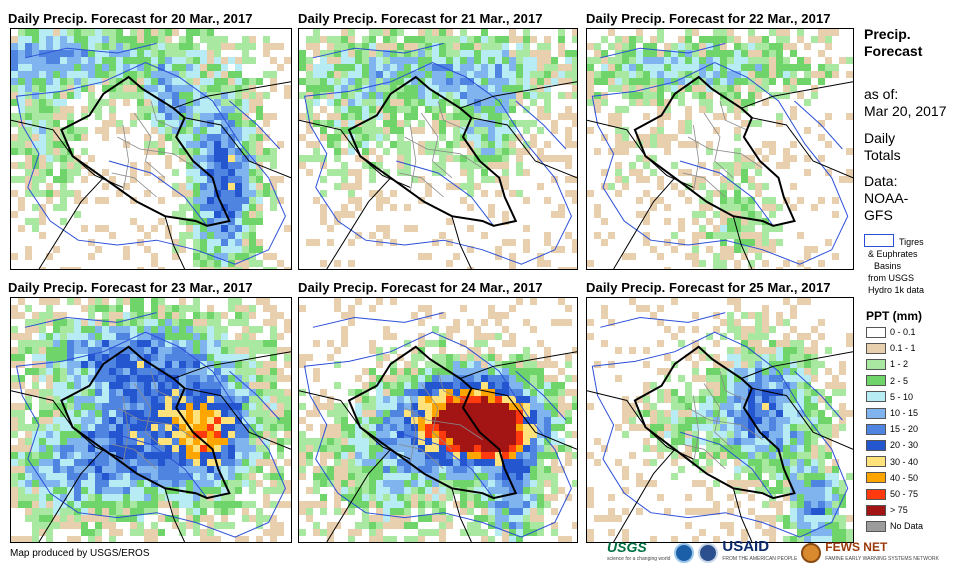 The width and height of the screenshot is (967, 576). What do you see at coordinates (90, 320) in the screenshot?
I see `basin-outline` at bounding box center [90, 320].